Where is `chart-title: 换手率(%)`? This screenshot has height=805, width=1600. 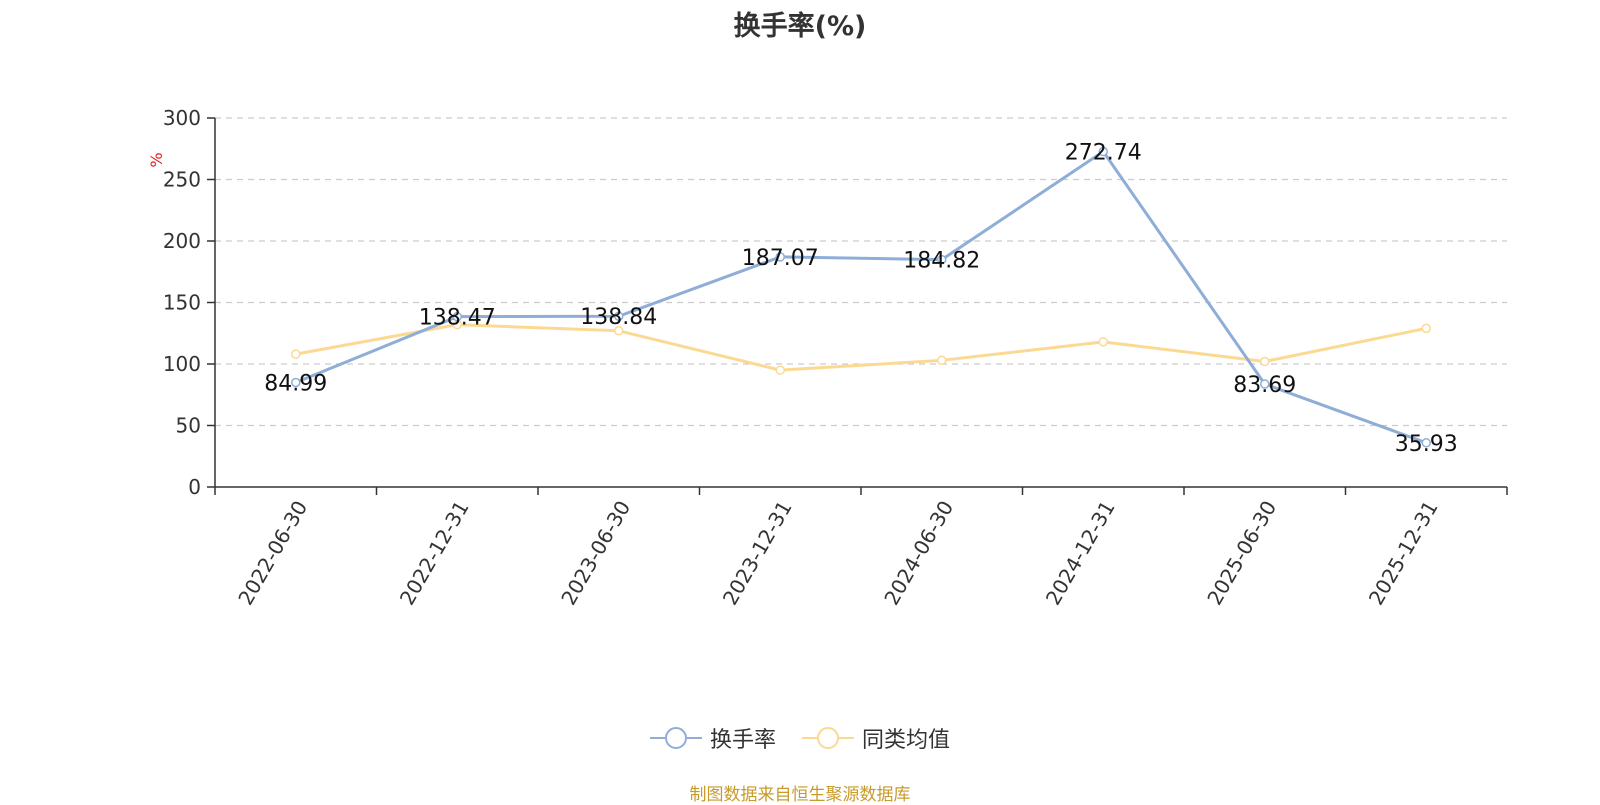
chart-title: 换手率(%) is located at coordinates (800, 26).